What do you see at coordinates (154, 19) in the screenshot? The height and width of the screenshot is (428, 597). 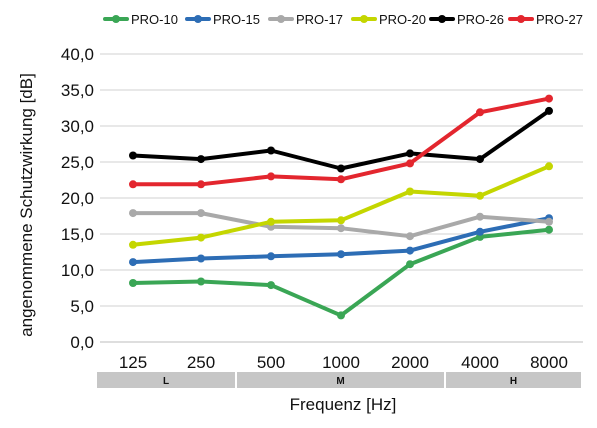 I see `legend-label: PRO-10` at bounding box center [154, 19].